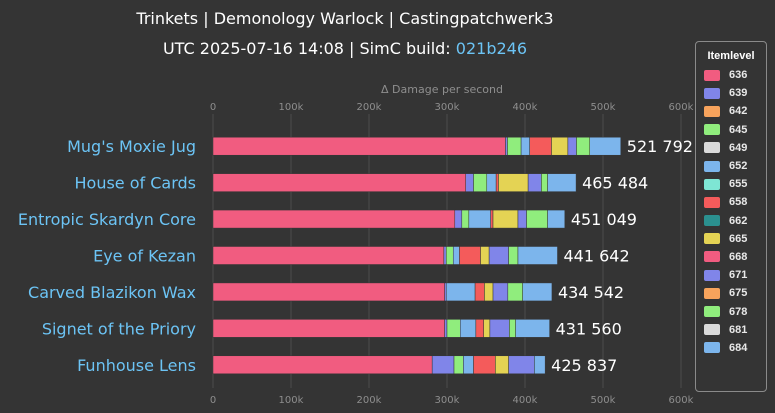 The image size is (775, 413). I want to click on legend-item: 681, so click(731, 330).